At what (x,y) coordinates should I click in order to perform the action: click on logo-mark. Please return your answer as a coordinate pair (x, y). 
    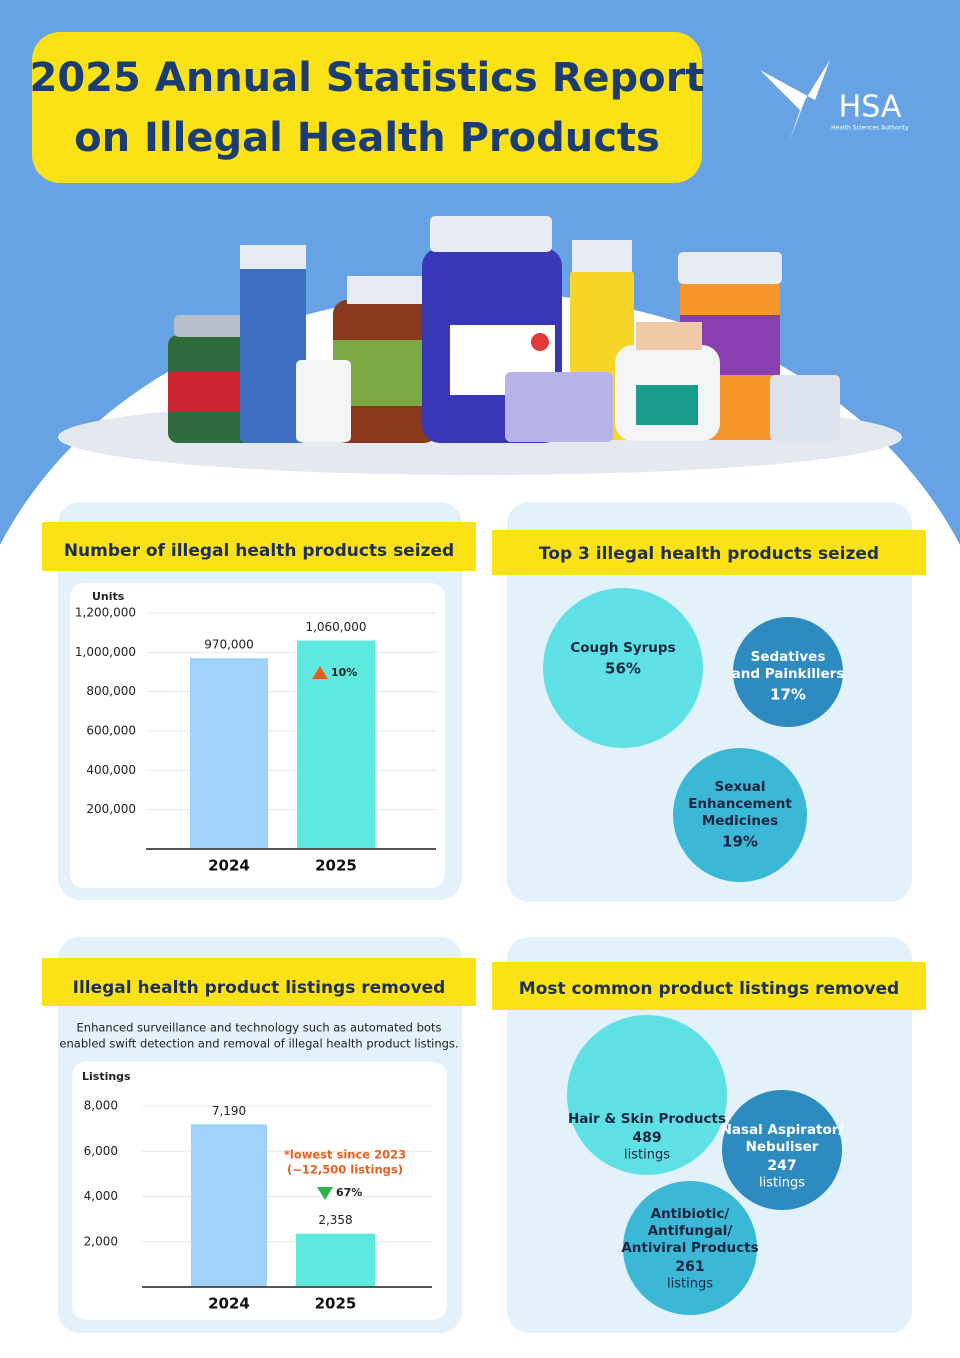
    Looking at the image, I should click on (795, 100).